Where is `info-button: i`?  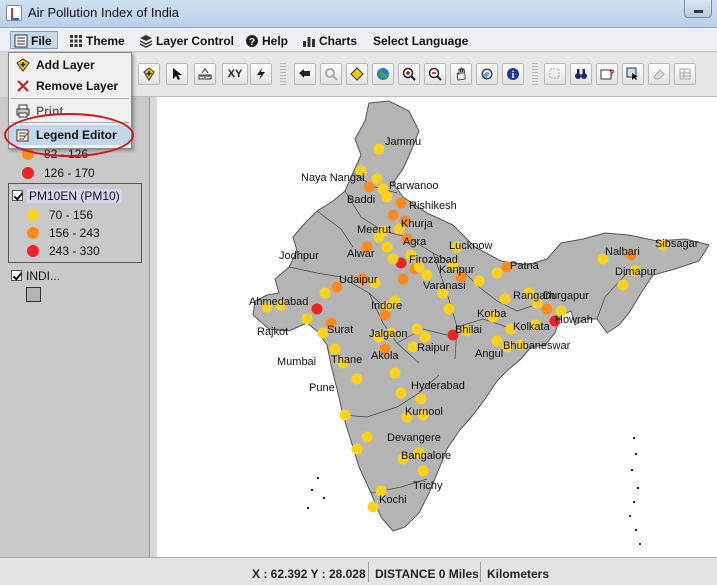 info-button: i is located at coordinates (513, 74).